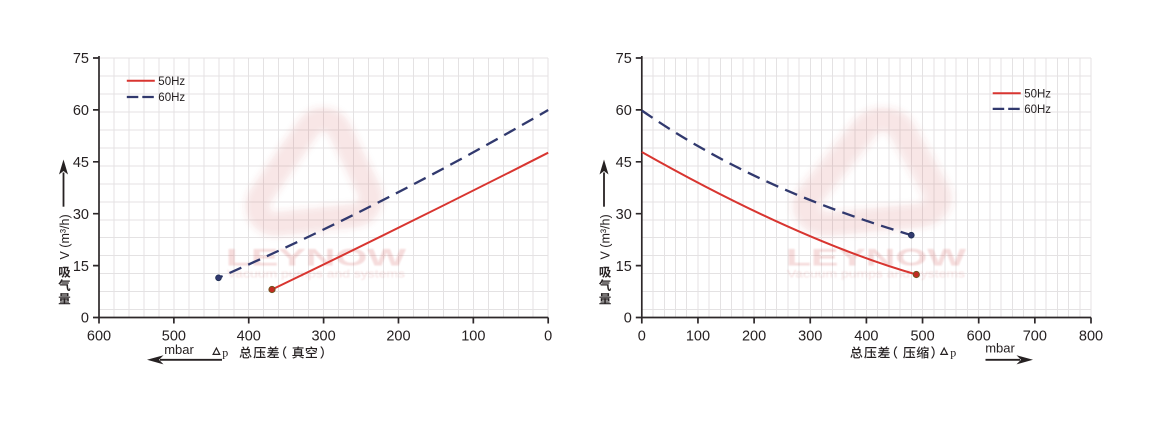  I want to click on svg-text: 700, so click(1035, 337).